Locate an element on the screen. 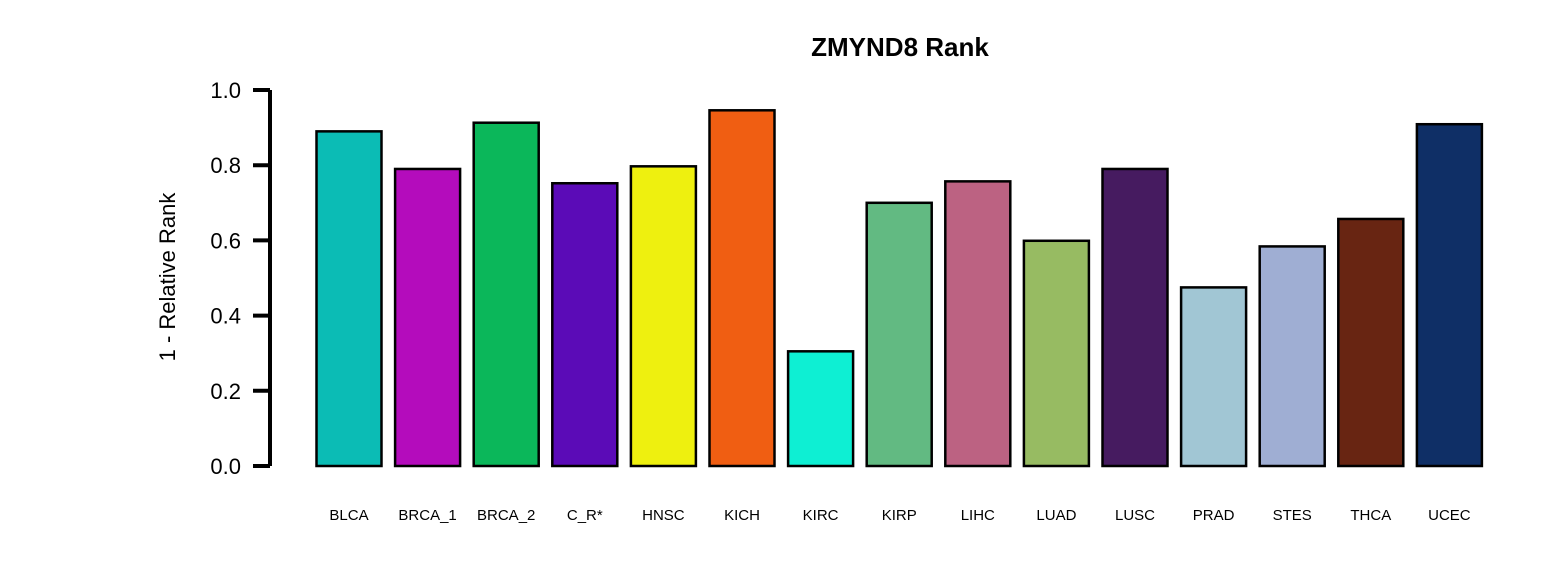  bar-kirc is located at coordinates (820, 409).